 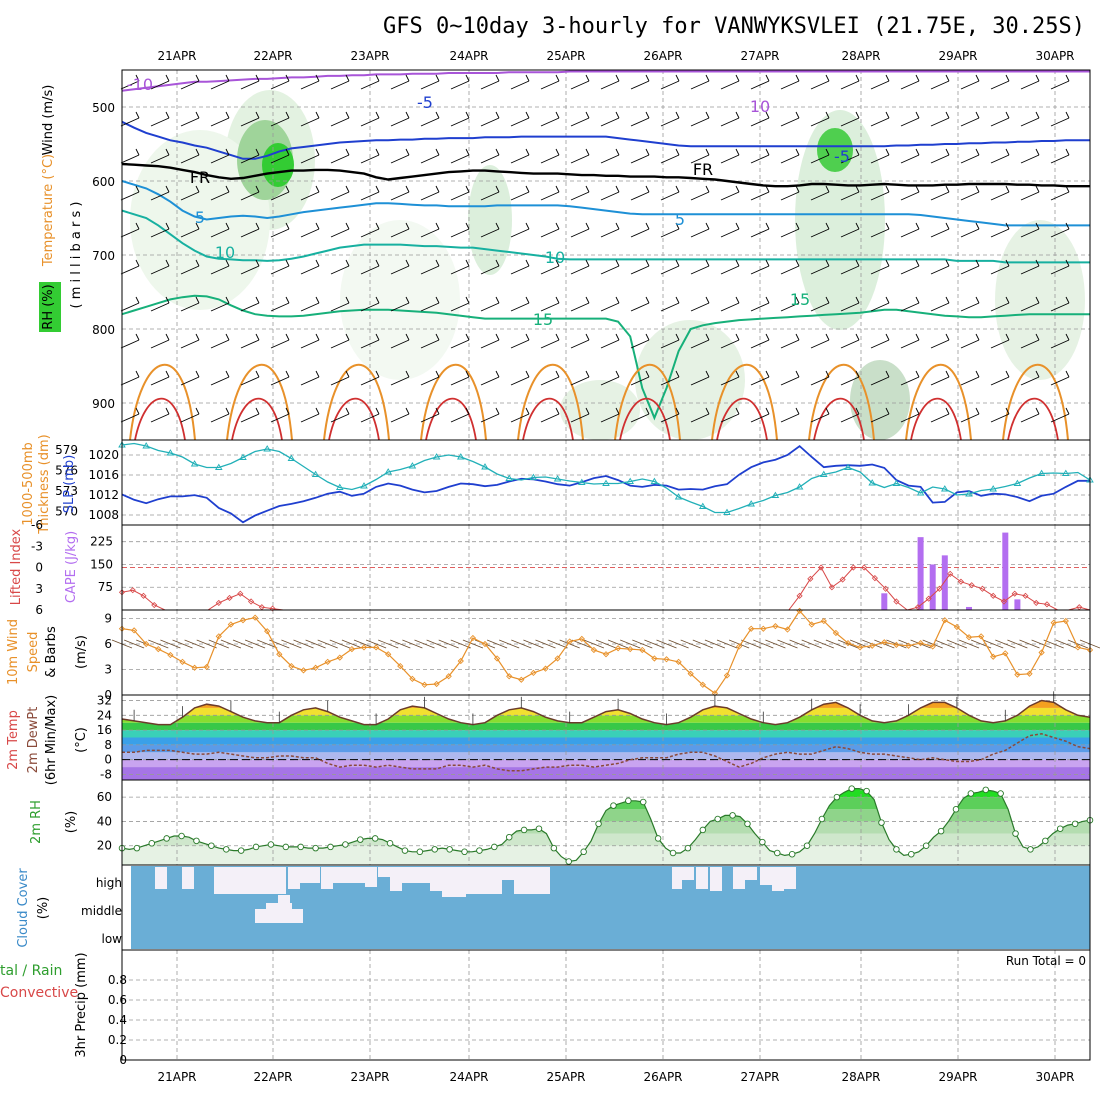 What do you see at coordinates (104, 821) in the screenshot?
I see `rh-tick: 40` at bounding box center [104, 821].